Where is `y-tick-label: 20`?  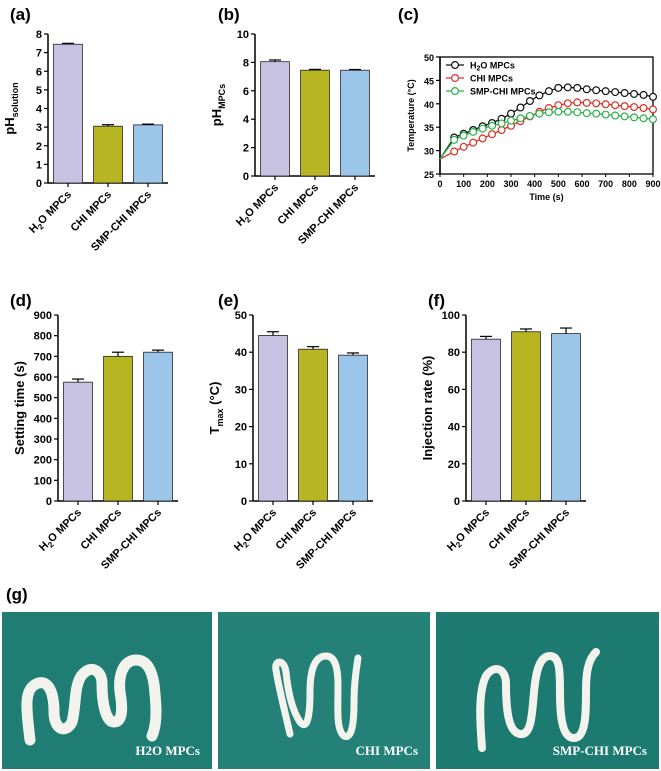
y-tick-label: 20 is located at coordinates (241, 428).